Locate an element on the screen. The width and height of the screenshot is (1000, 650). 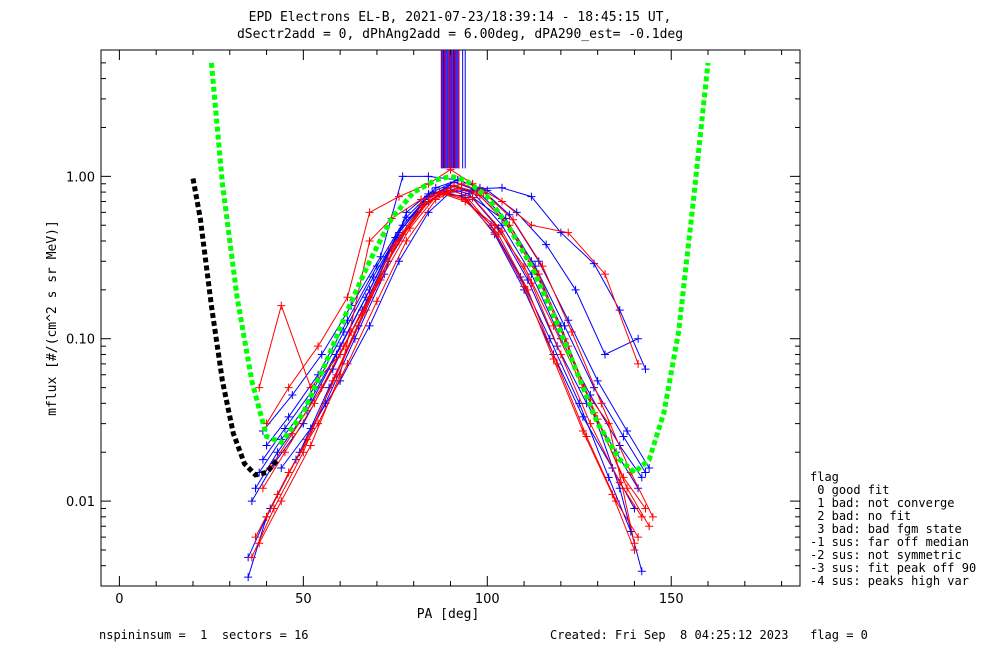
legend-item: 2 bad: no fit is located at coordinates (860, 516).